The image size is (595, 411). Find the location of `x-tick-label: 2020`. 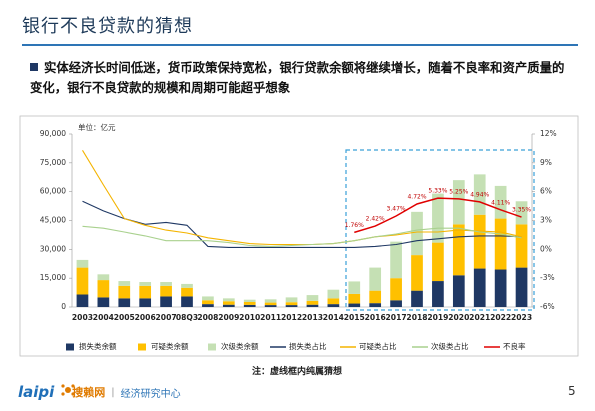

x-tick-label: 2020 is located at coordinates (458, 317).